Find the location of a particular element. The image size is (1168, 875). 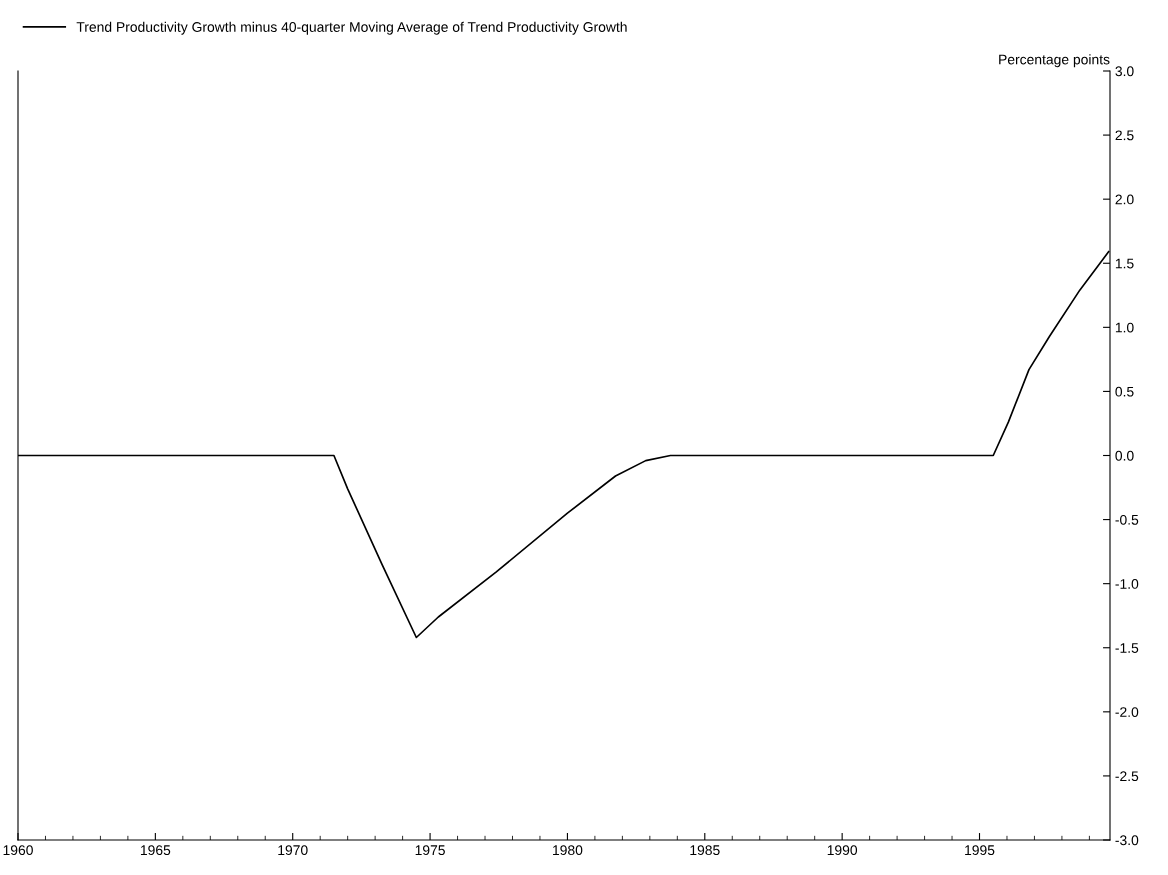

y-tick-label: 0.0 is located at coordinates (1124, 455).